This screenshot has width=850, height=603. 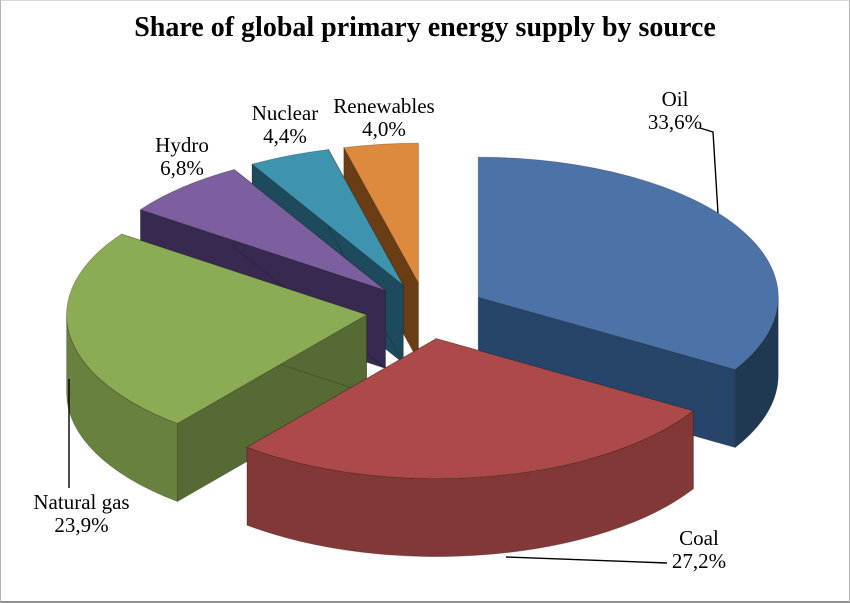 I want to click on label-natural-gas: Natural gas 23,9%, so click(x=81, y=514).